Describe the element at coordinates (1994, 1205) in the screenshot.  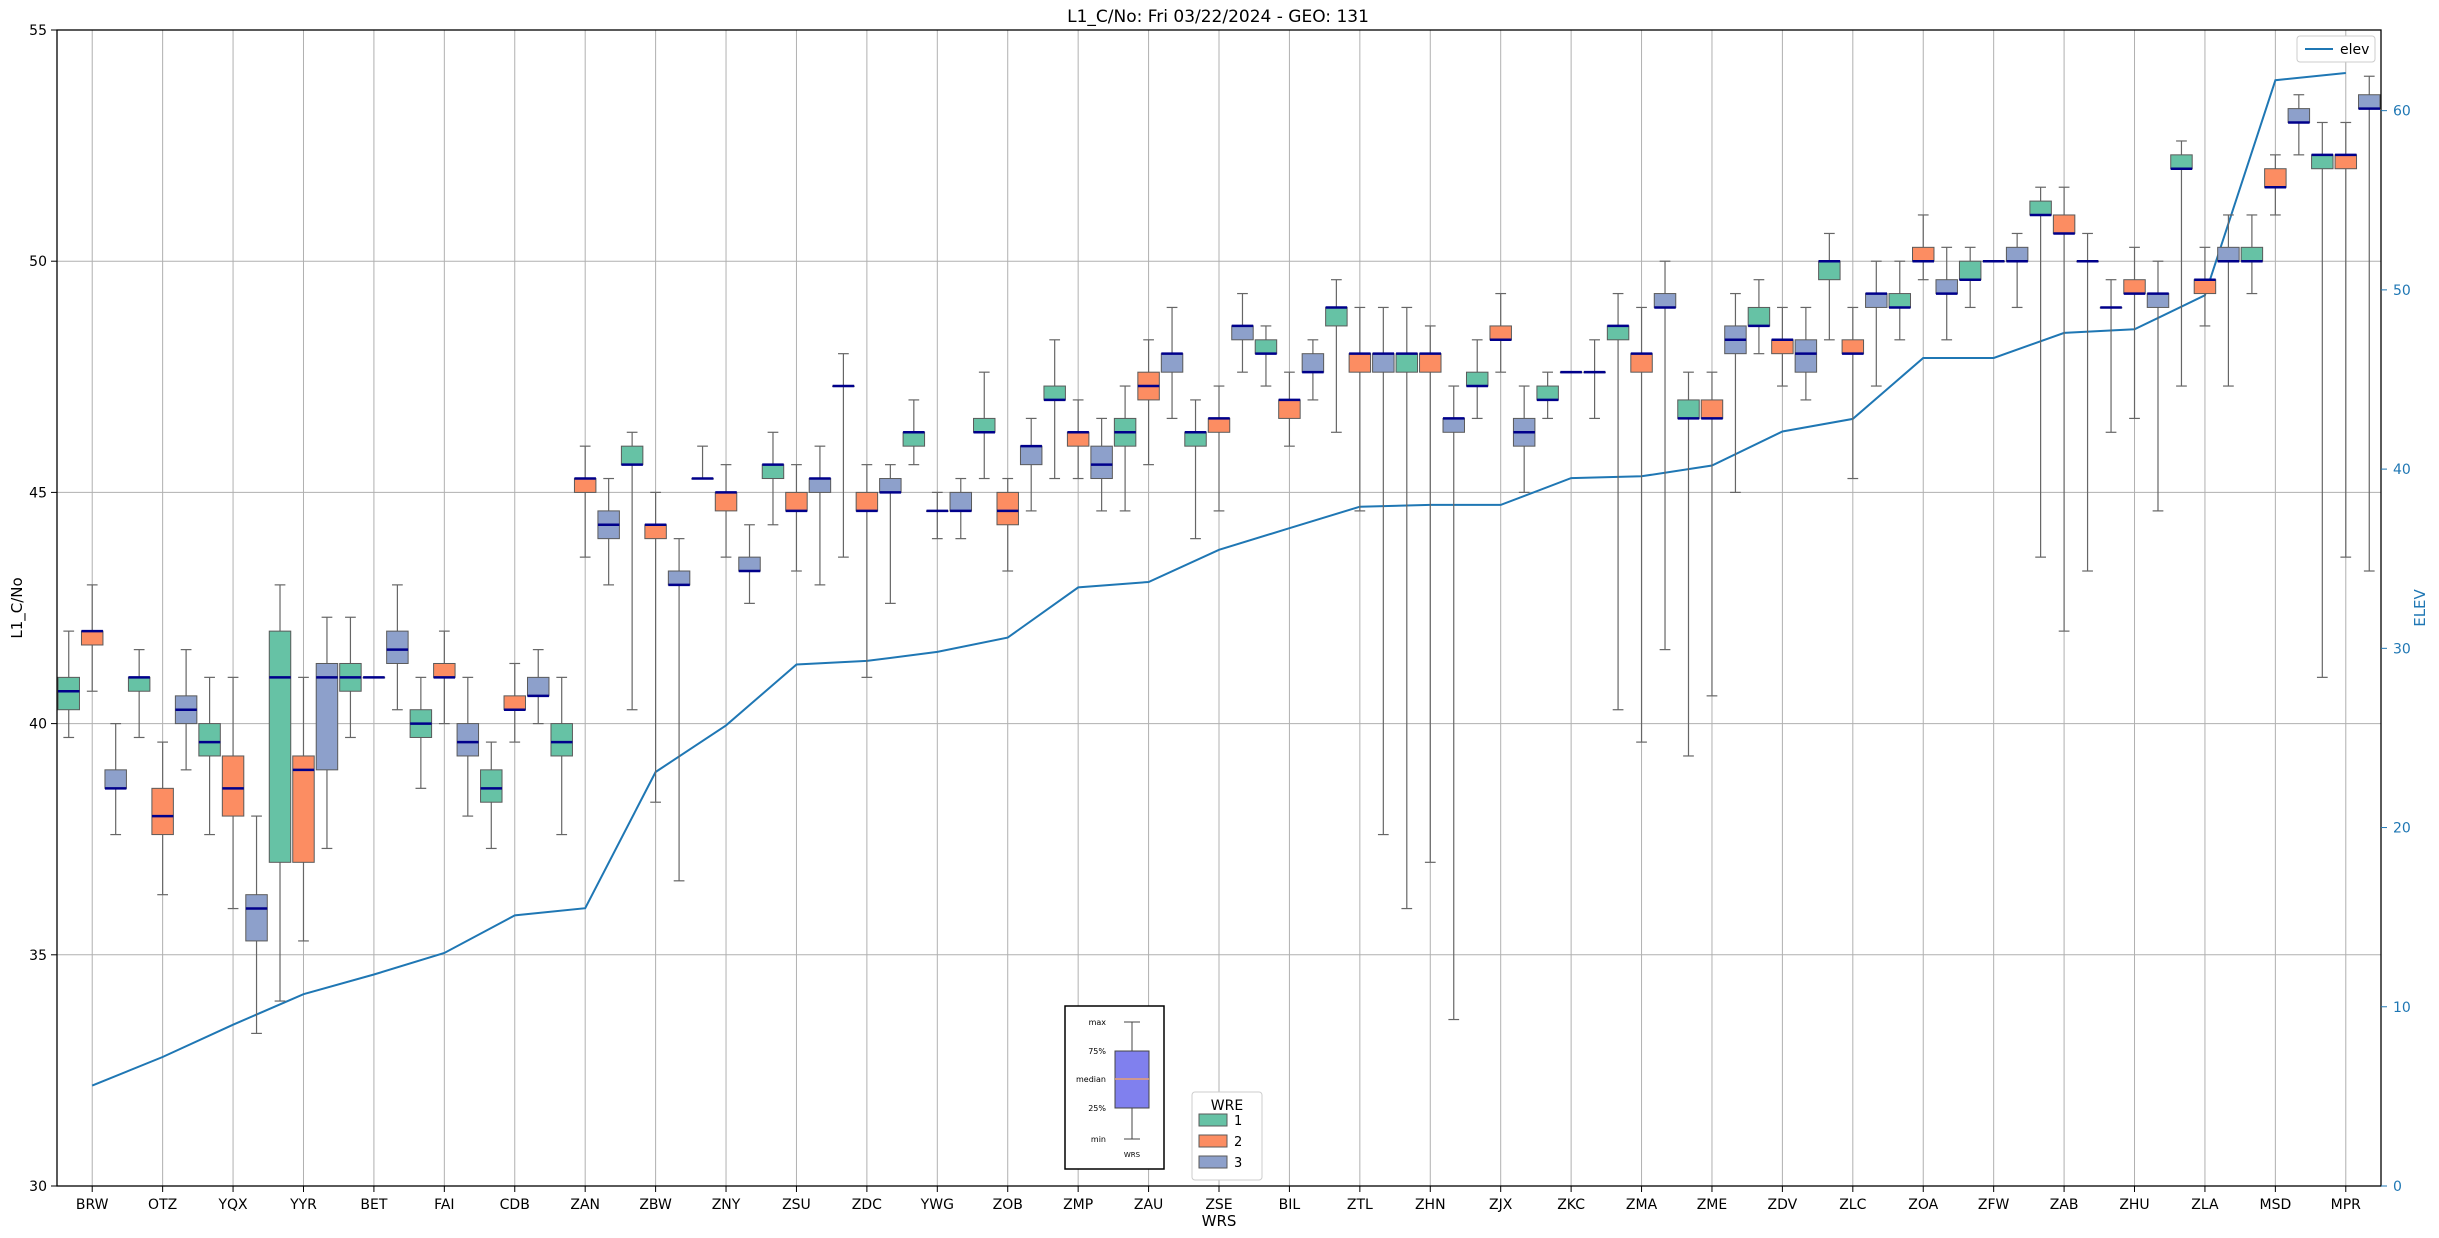
I see `x-tick-label: ZFW` at that location.